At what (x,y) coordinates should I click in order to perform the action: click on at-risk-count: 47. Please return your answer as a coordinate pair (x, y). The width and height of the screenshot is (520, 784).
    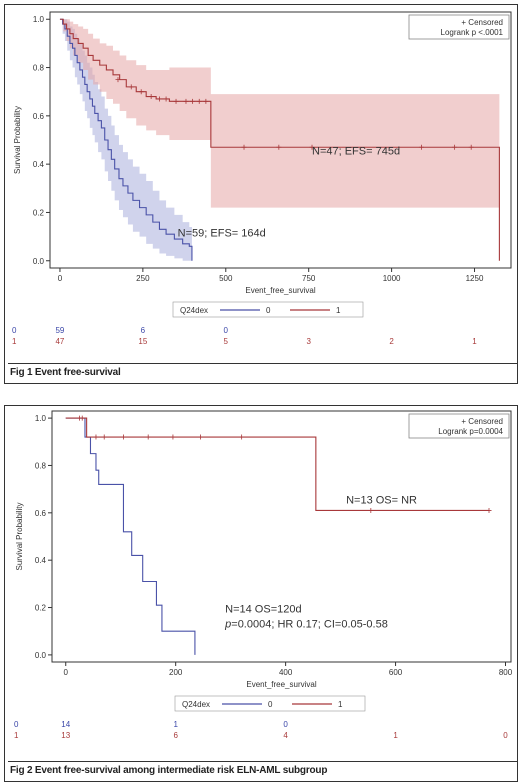
    Looking at the image, I should click on (59, 341).